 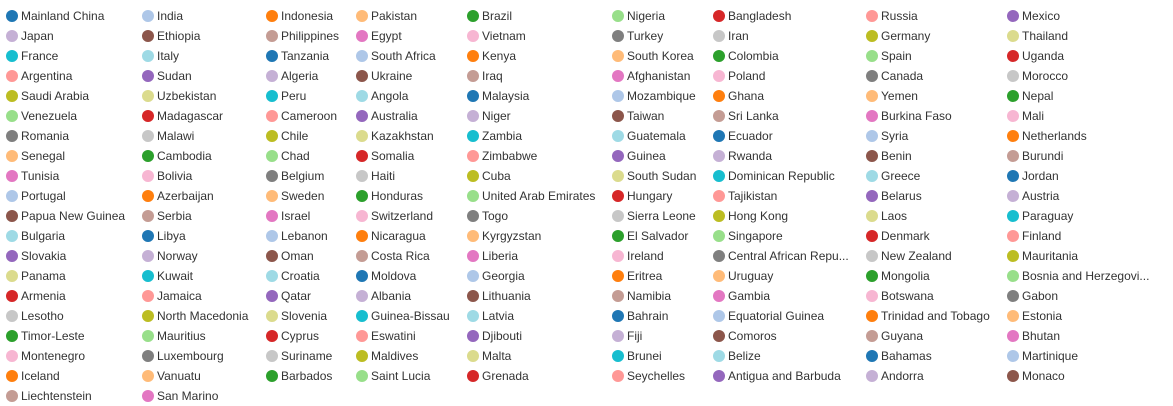 What do you see at coordinates (627, 336) in the screenshot?
I see `legend-item: Fiji` at bounding box center [627, 336].